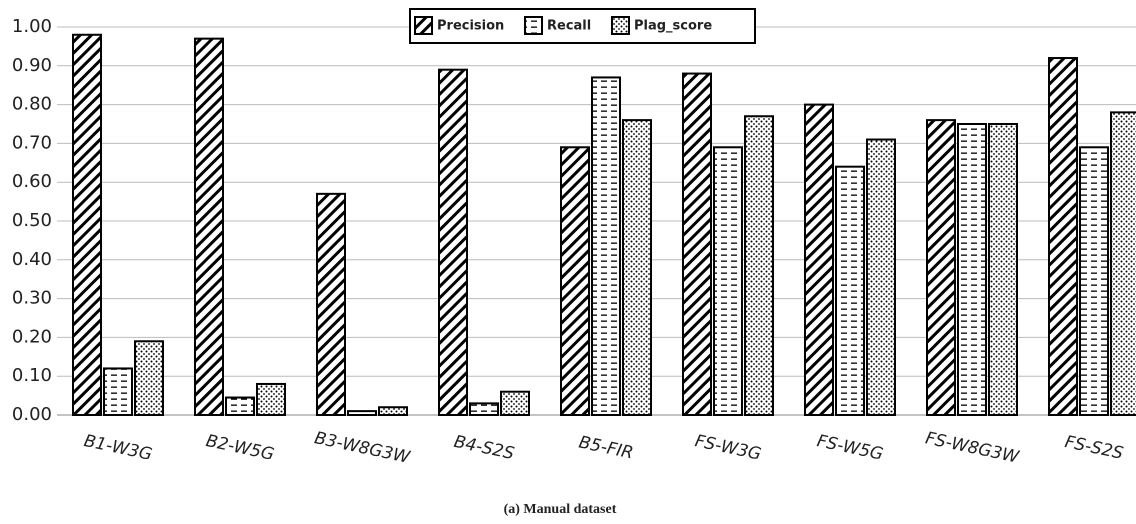  Describe the element at coordinates (728, 448) in the screenshot. I see `x-tick-label: FS-W3G` at that location.